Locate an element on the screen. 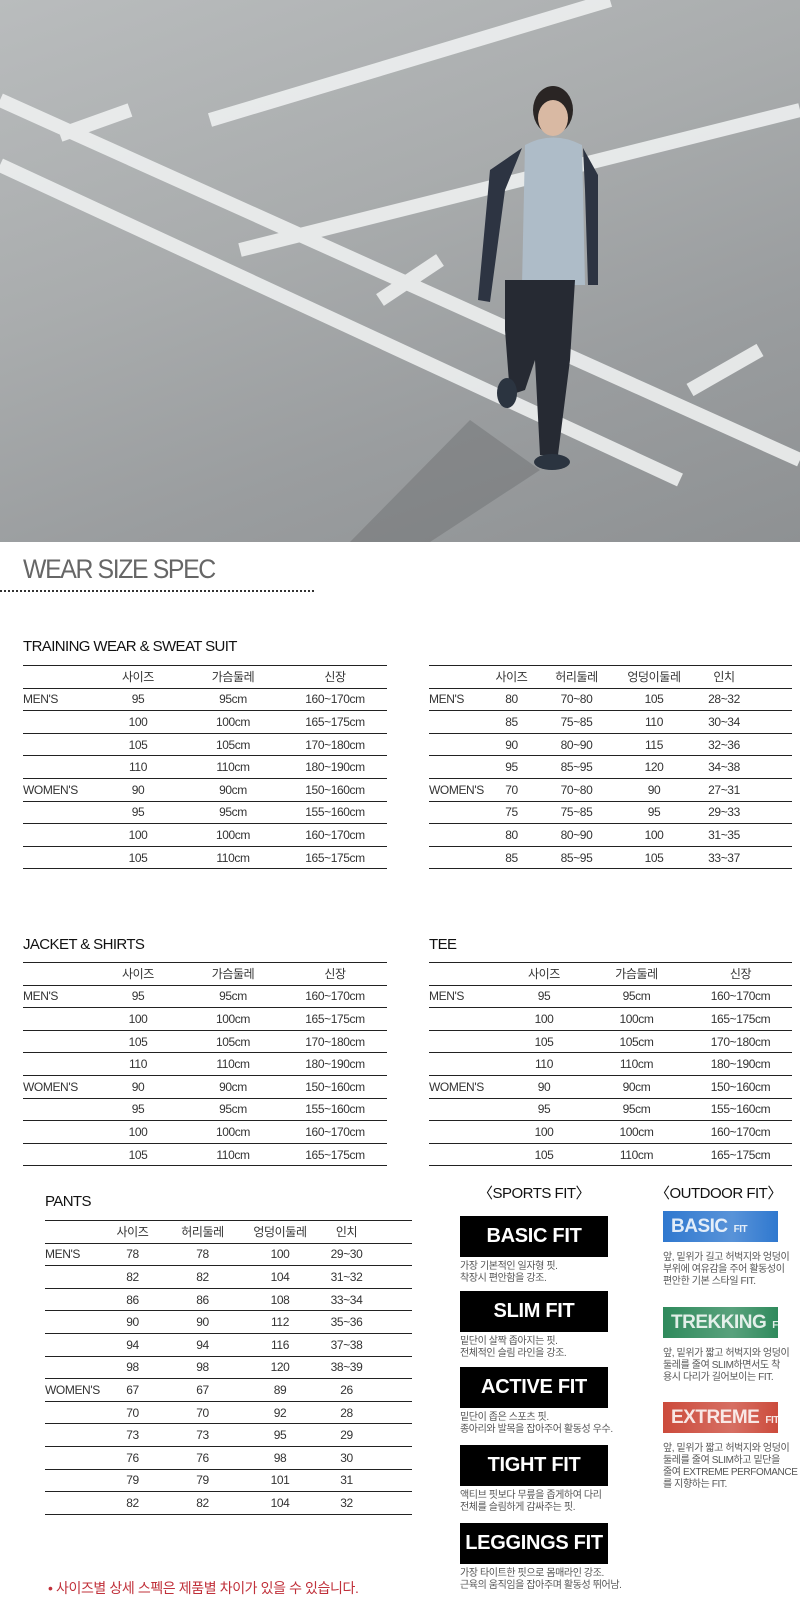 The width and height of the screenshot is (800, 1616). table-row: 105 105cm 170~180cm is located at coordinates (610, 1042).